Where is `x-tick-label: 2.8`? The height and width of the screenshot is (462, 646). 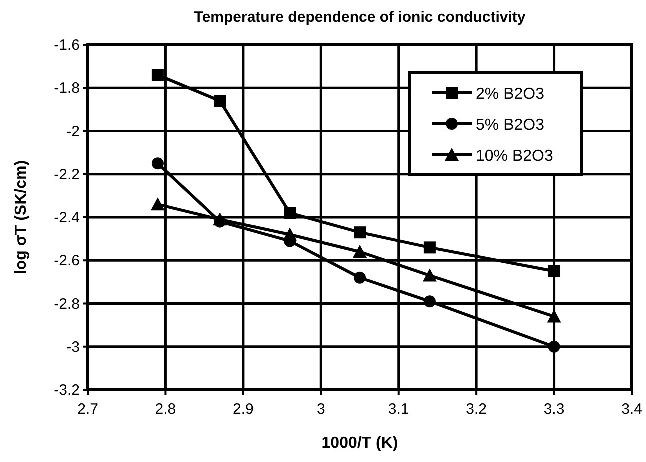 x-tick-label: 2.8 is located at coordinates (165, 409).